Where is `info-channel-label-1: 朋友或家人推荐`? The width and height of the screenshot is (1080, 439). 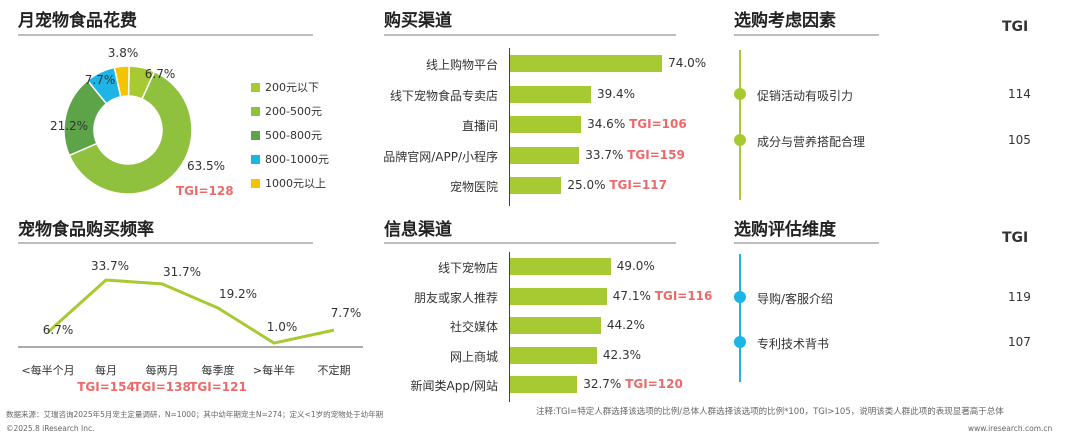 info-channel-label-1: 朋友或家人推荐 is located at coordinates (455, 297).